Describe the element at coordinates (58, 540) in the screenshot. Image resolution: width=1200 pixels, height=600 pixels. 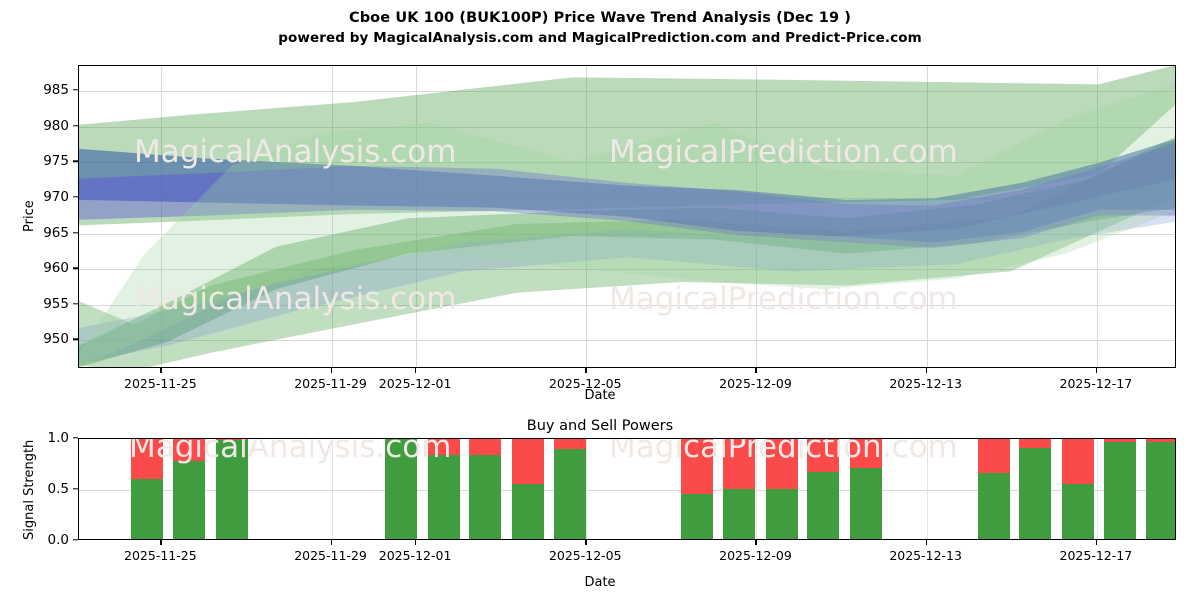
I see `signal-ytick-label: 0.0` at that location.